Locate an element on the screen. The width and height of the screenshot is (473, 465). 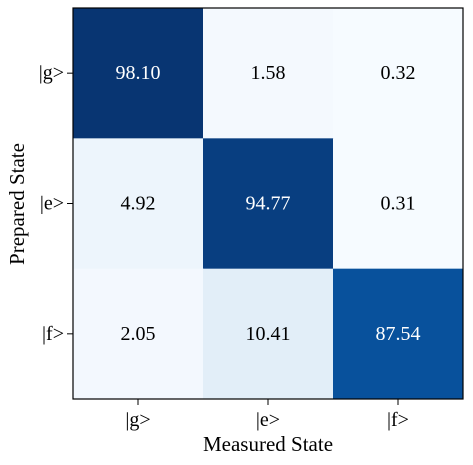
cell-value-label-r2-c1: 10.41 is located at coordinates (268, 334).